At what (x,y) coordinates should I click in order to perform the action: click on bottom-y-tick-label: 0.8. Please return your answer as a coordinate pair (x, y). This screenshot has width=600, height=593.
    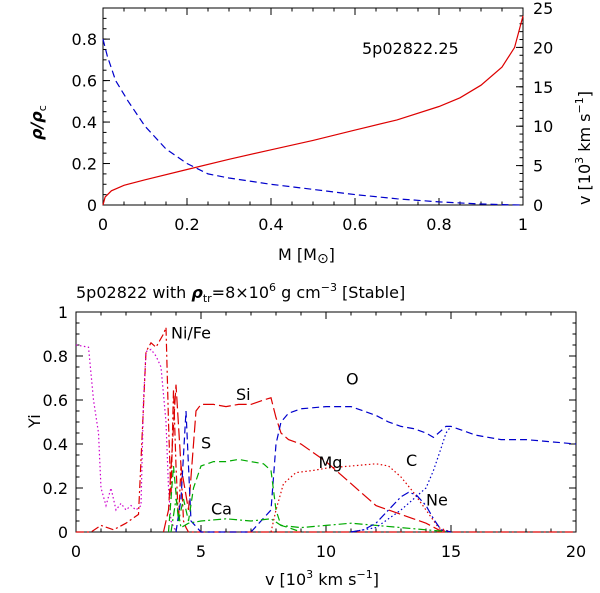
    Looking at the image, I should click on (55, 356).